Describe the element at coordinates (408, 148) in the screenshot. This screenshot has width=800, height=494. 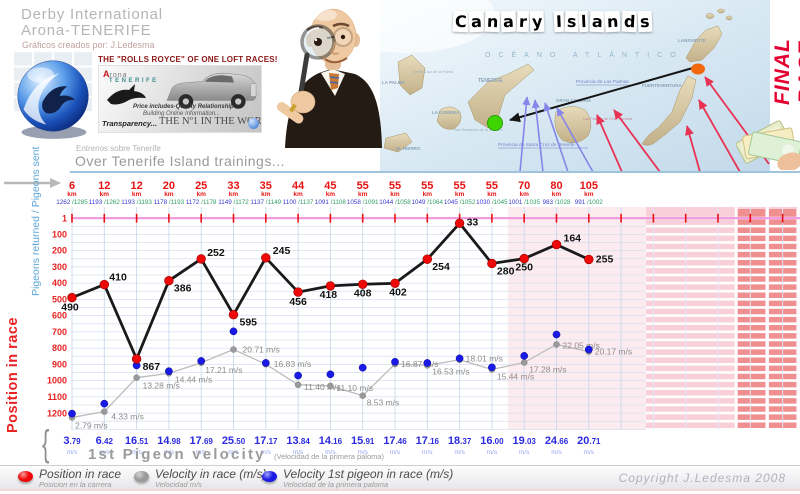
I see `label-el-hierro: EL HIERRO` at that location.